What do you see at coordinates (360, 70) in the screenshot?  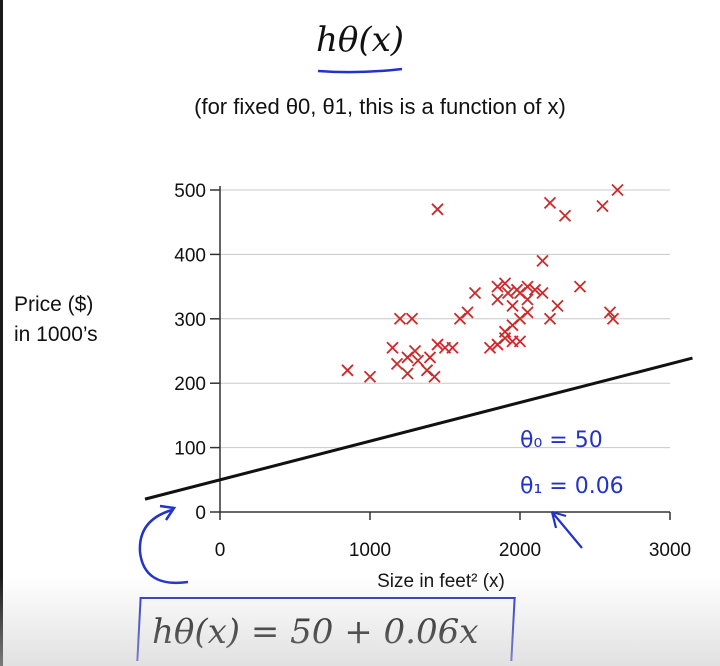 I see `title-underline` at bounding box center [360, 70].